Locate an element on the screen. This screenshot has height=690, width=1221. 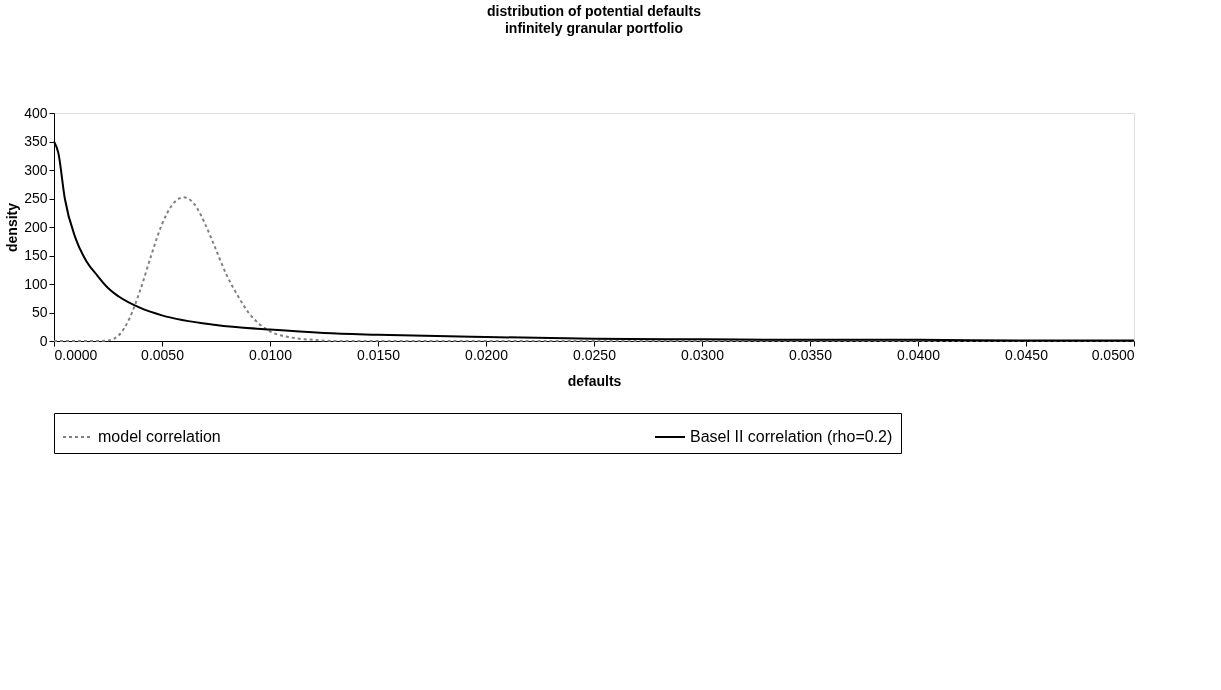
x-tick-label: 0.0200 is located at coordinates (487, 354).